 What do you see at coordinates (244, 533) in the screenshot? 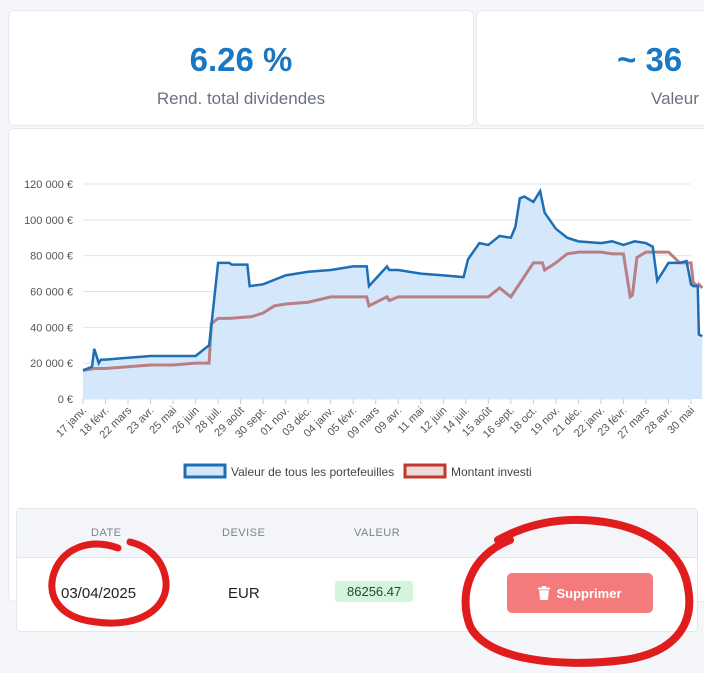
I see `header-currency: DEVISE` at bounding box center [244, 533].